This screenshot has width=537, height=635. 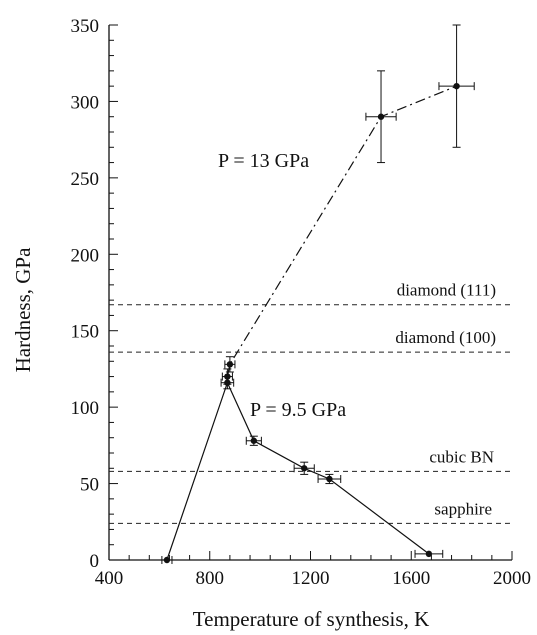 What do you see at coordinates (85, 408) in the screenshot?
I see `y-tick-label: 100` at bounding box center [85, 408].